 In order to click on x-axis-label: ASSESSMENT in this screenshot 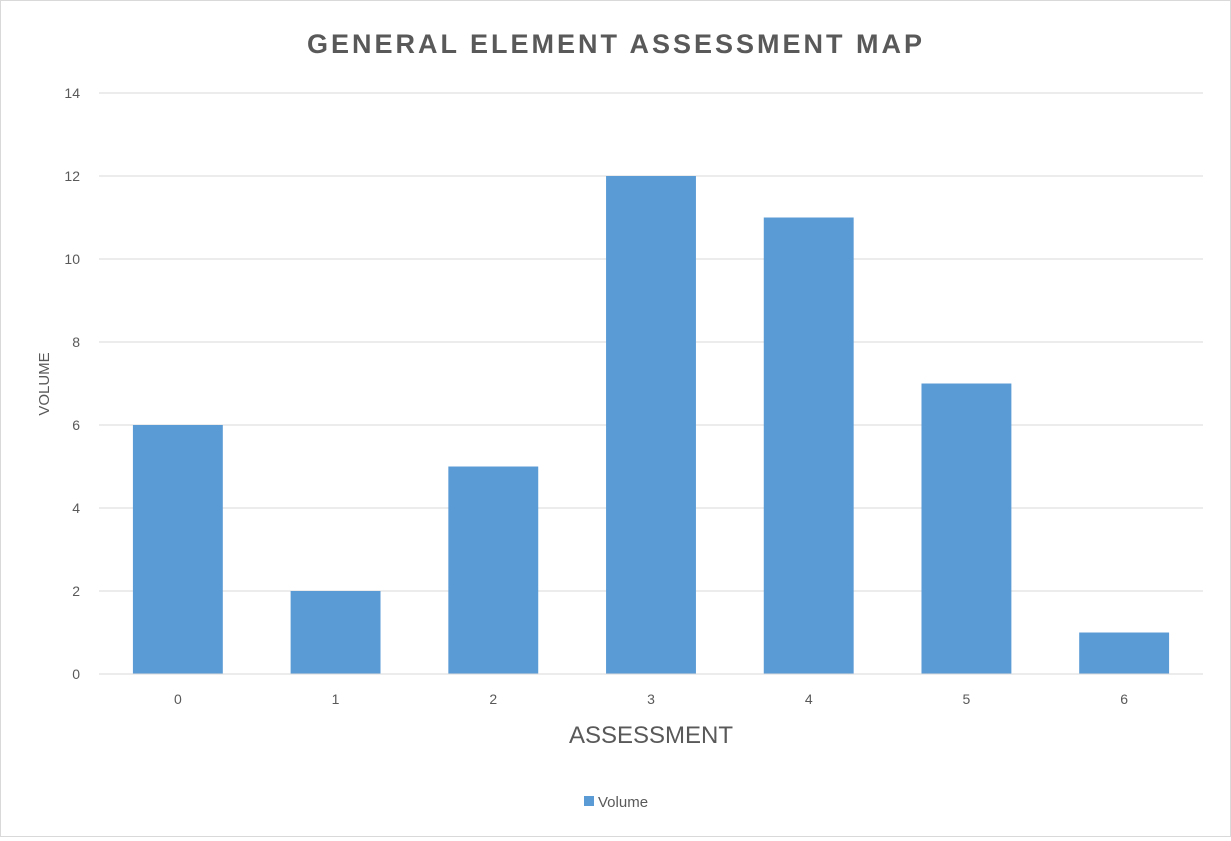, I will do `click(651, 735)`.